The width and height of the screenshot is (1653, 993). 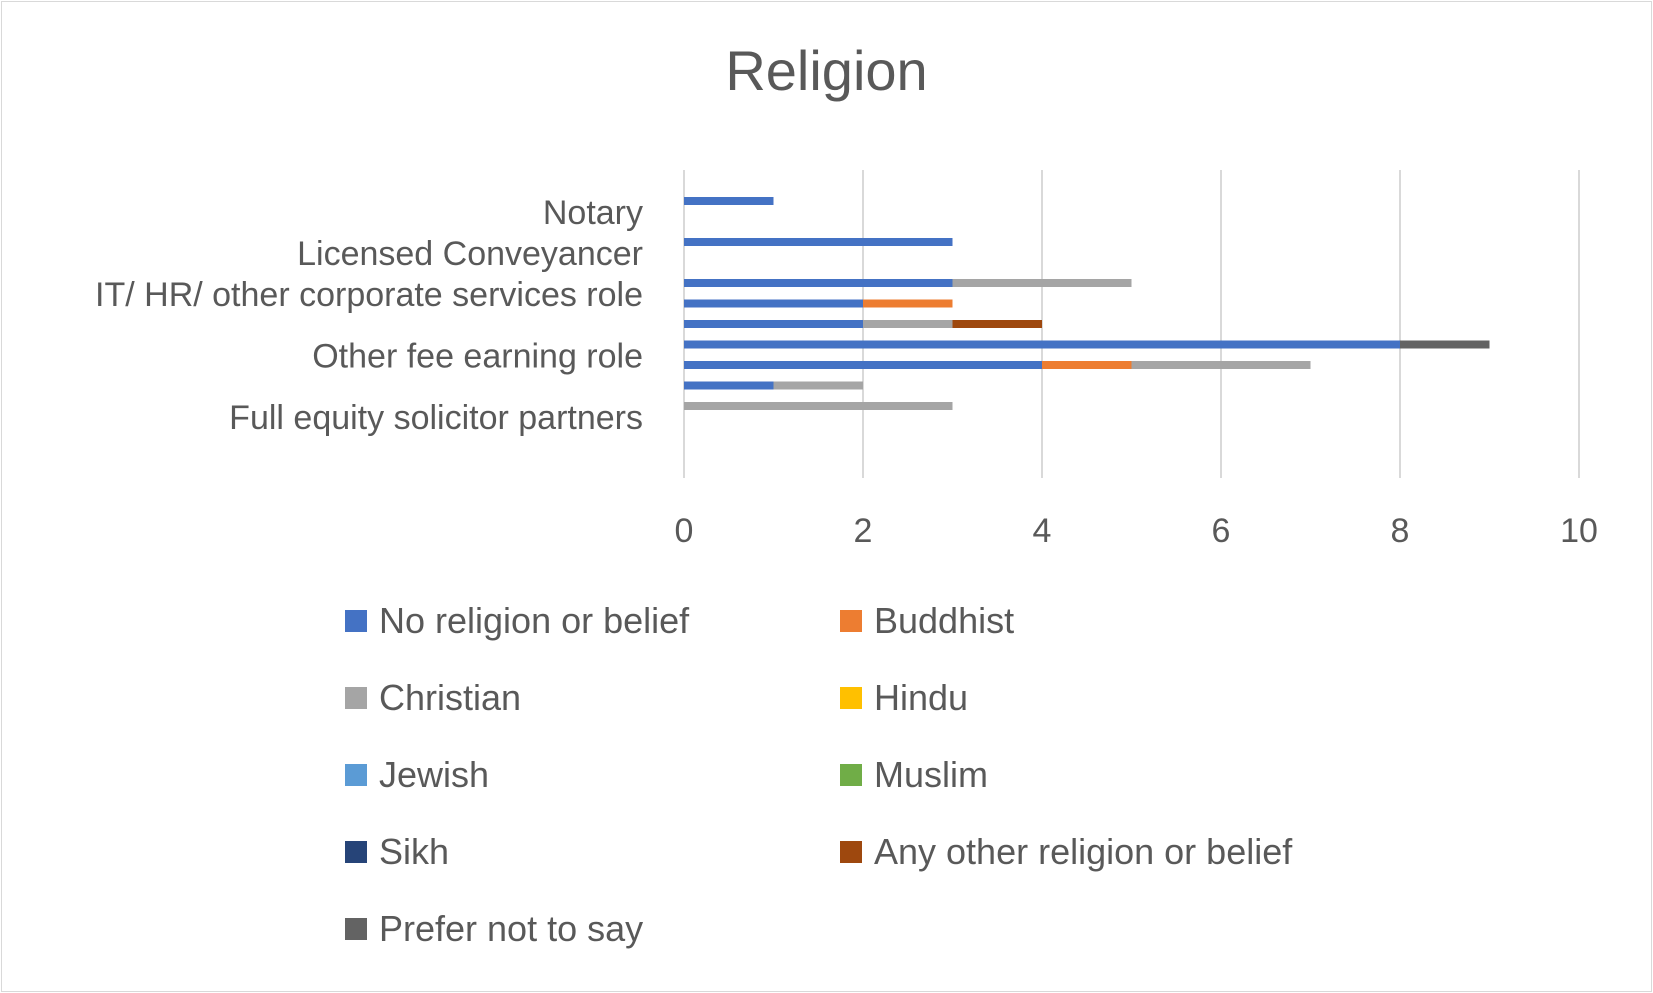 I want to click on legend-item: Hindu, so click(x=904, y=697).